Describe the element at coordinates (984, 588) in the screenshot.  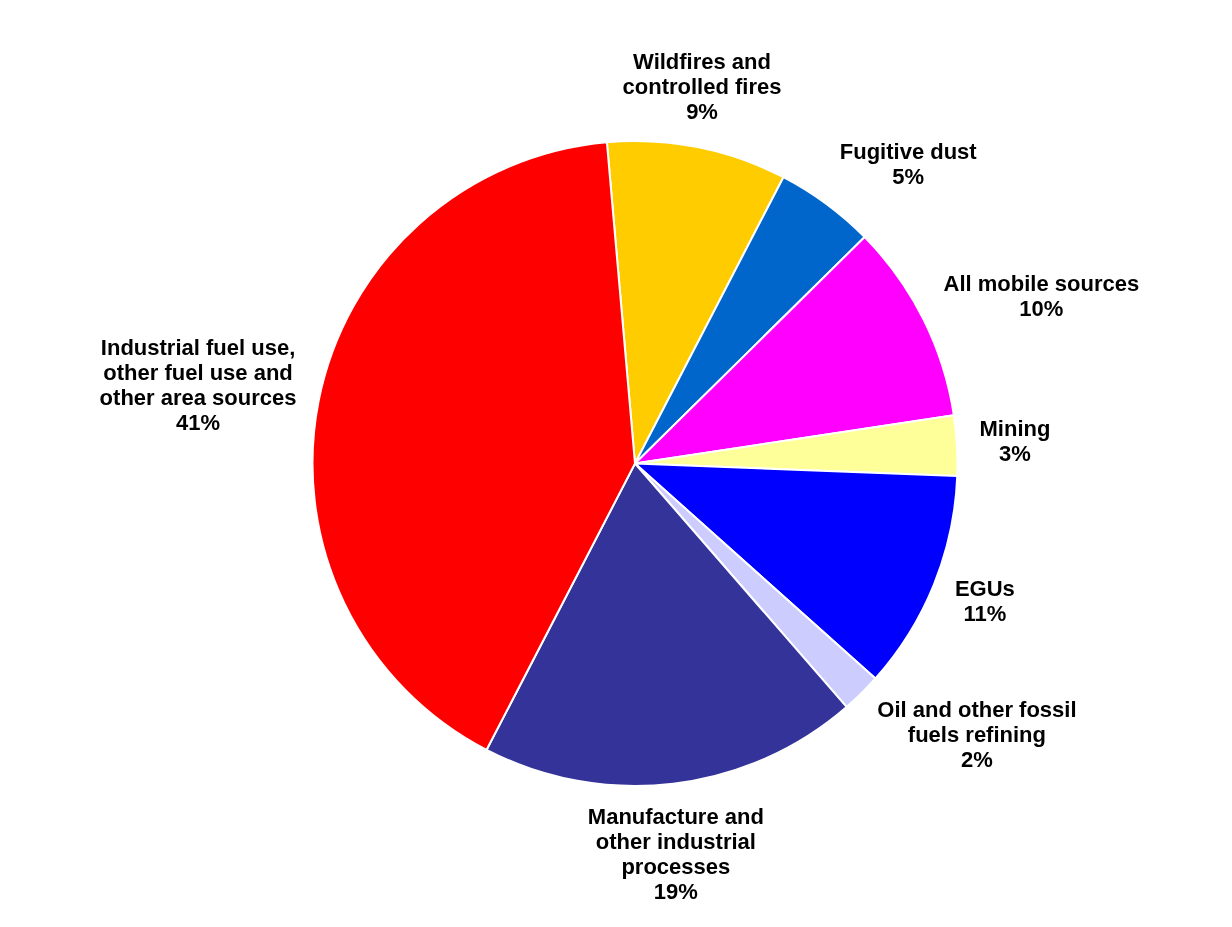
I see `slice-label: EGUs` at that location.